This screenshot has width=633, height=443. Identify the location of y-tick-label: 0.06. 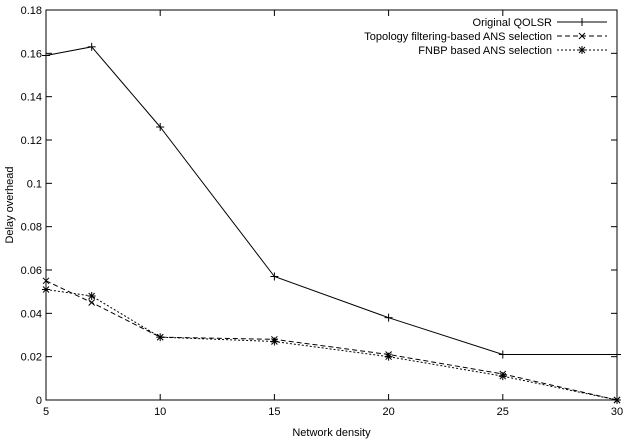
(31, 271).